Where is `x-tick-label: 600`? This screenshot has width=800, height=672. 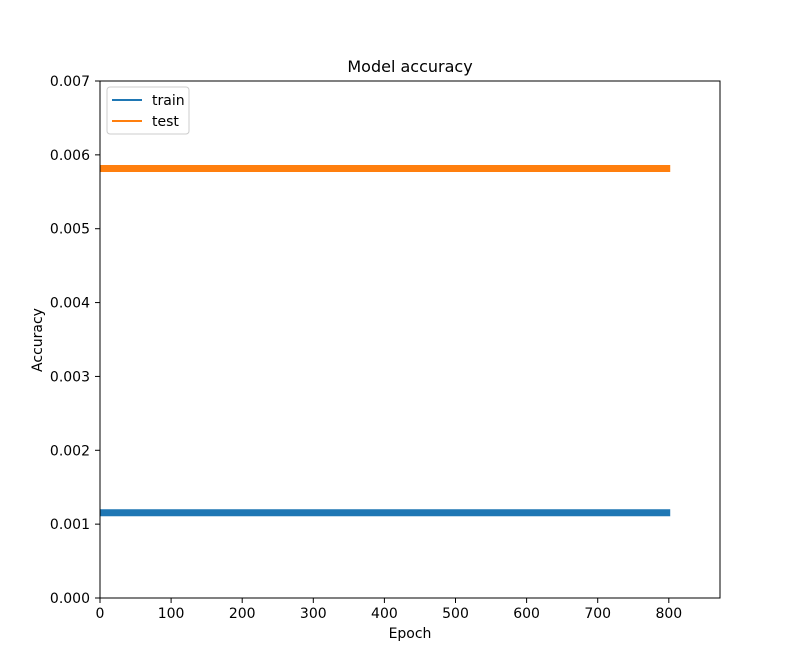 x-tick-label: 600 is located at coordinates (526, 614).